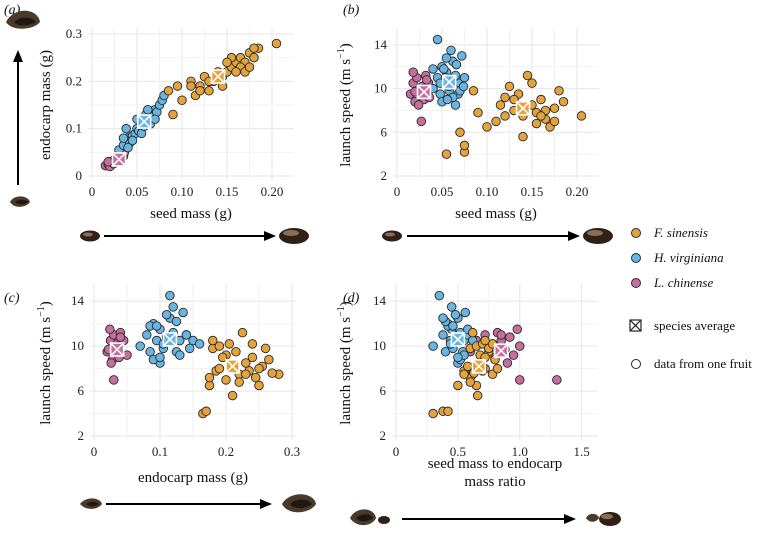  I want to click on seed-small-icon-b, so click(392, 236).